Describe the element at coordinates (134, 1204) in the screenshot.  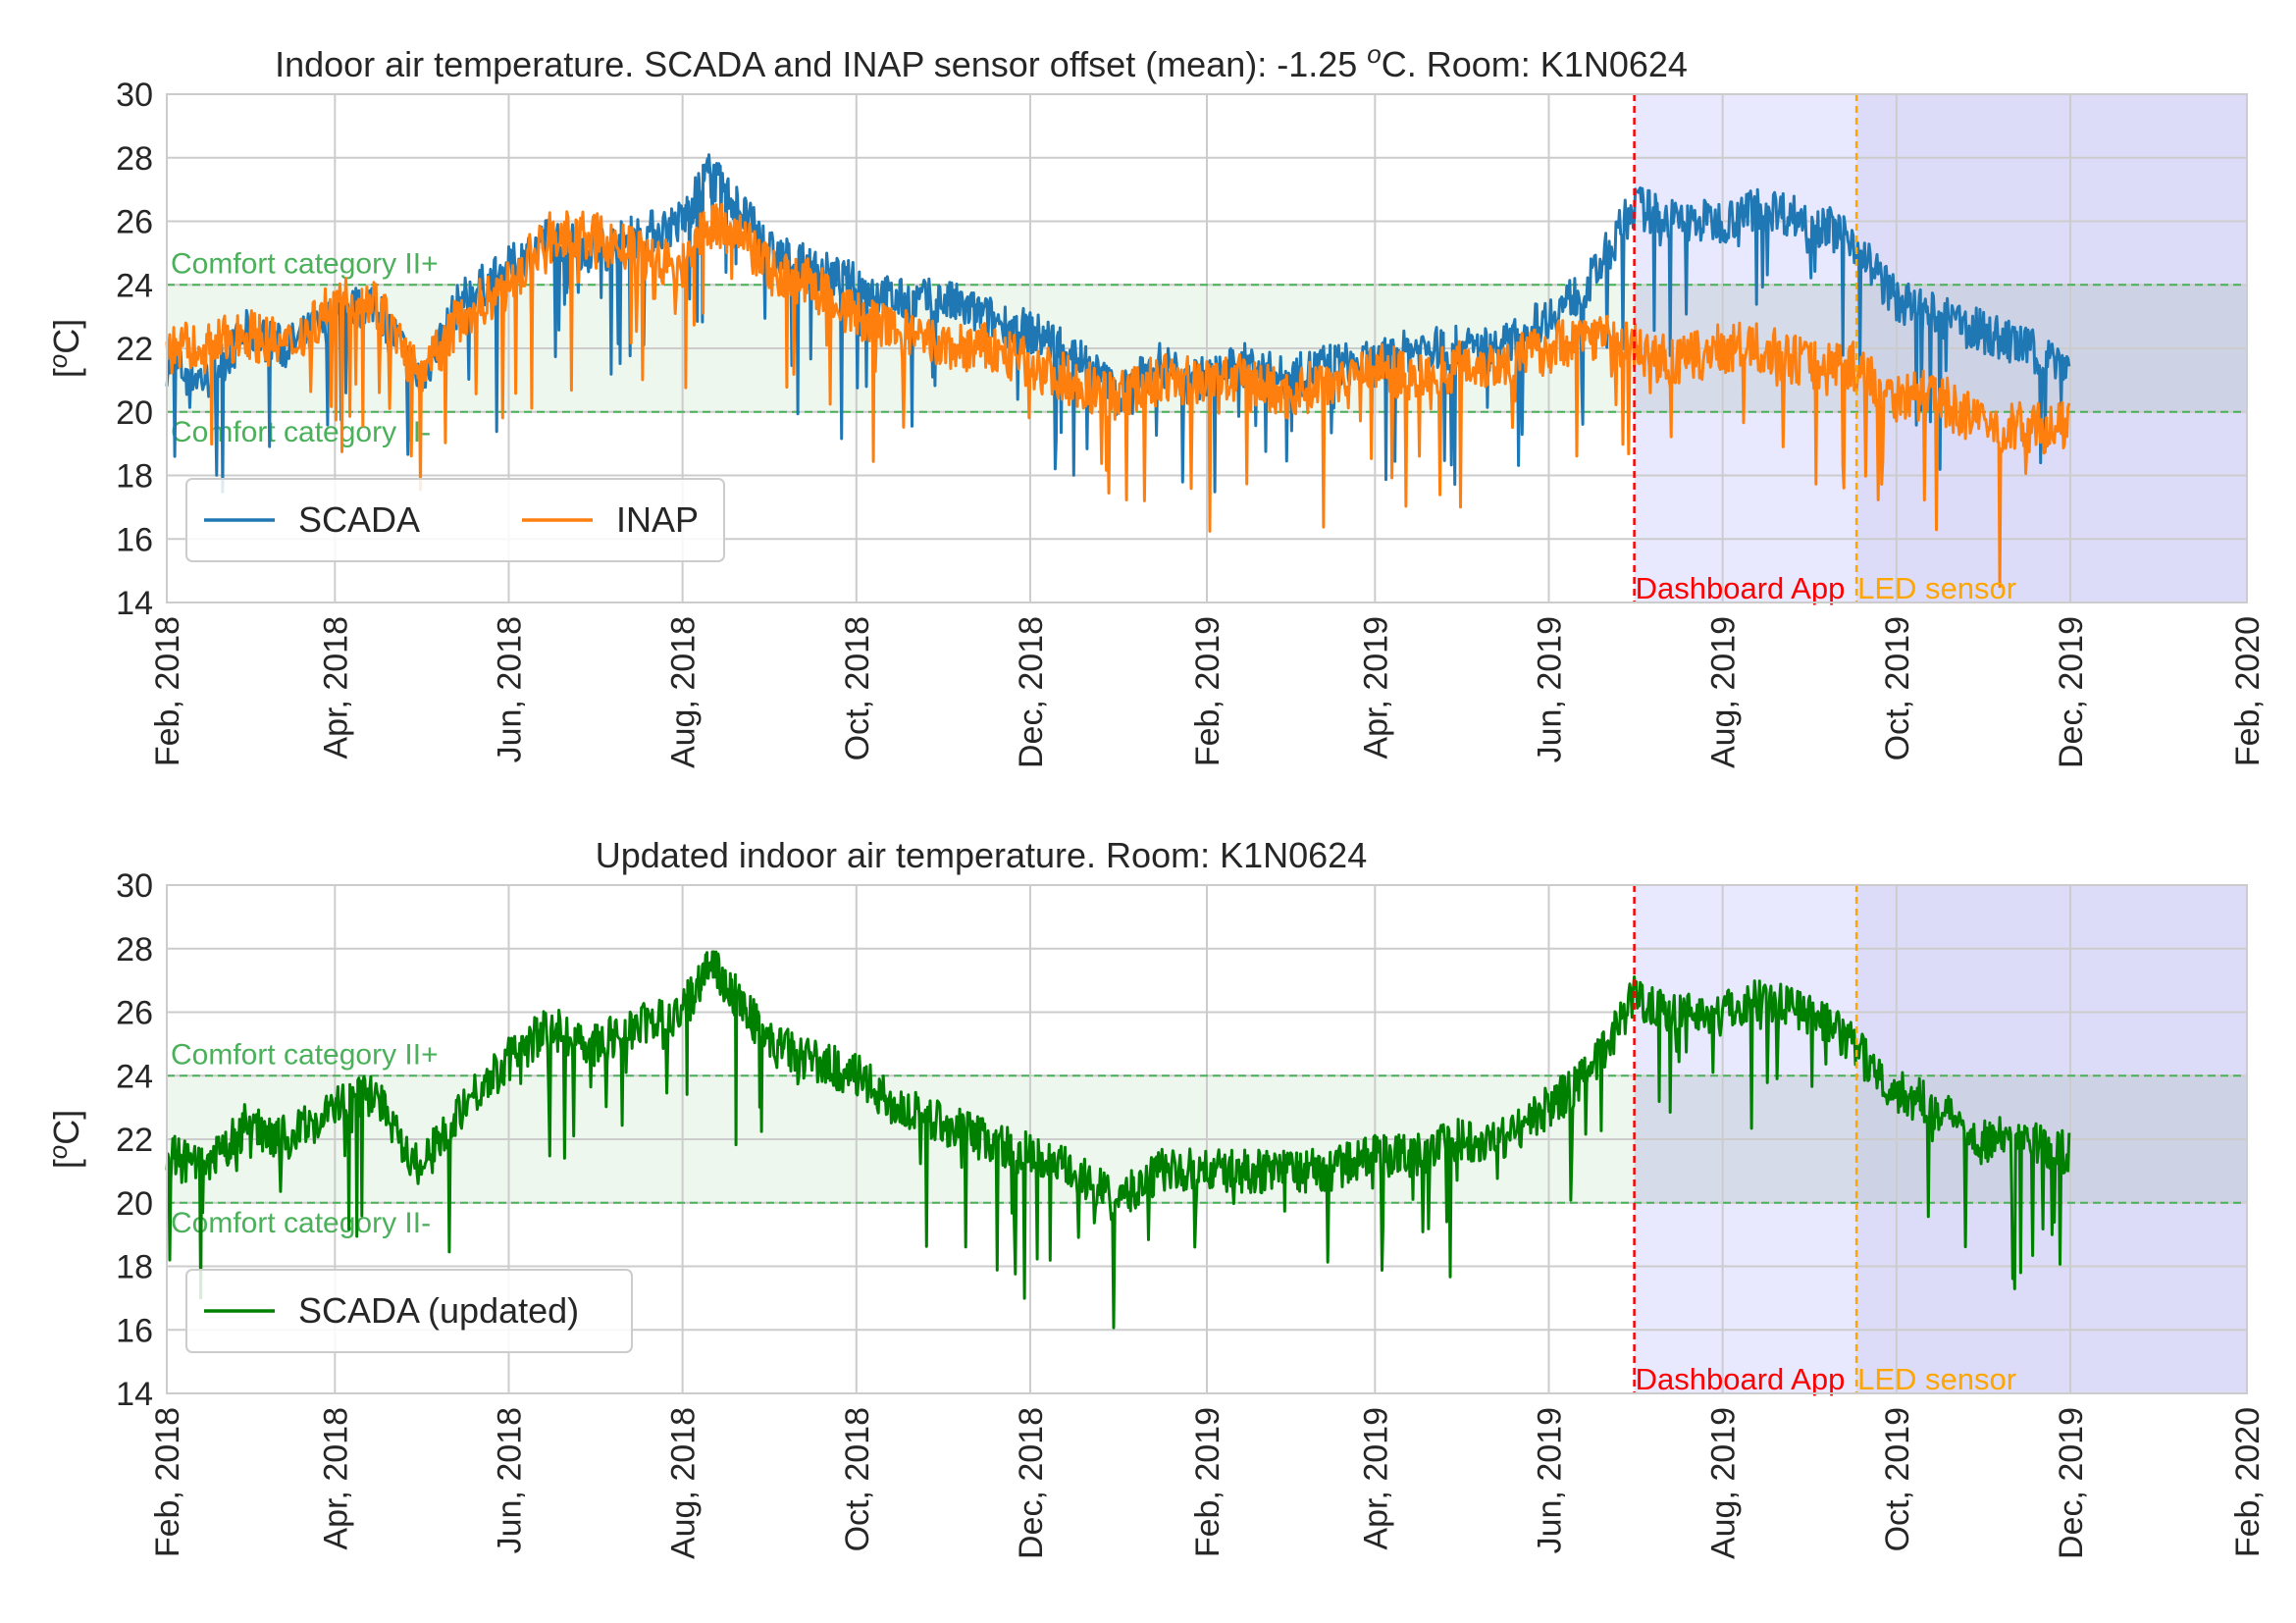
I see `bottom-y-tick-20: 20` at that location.